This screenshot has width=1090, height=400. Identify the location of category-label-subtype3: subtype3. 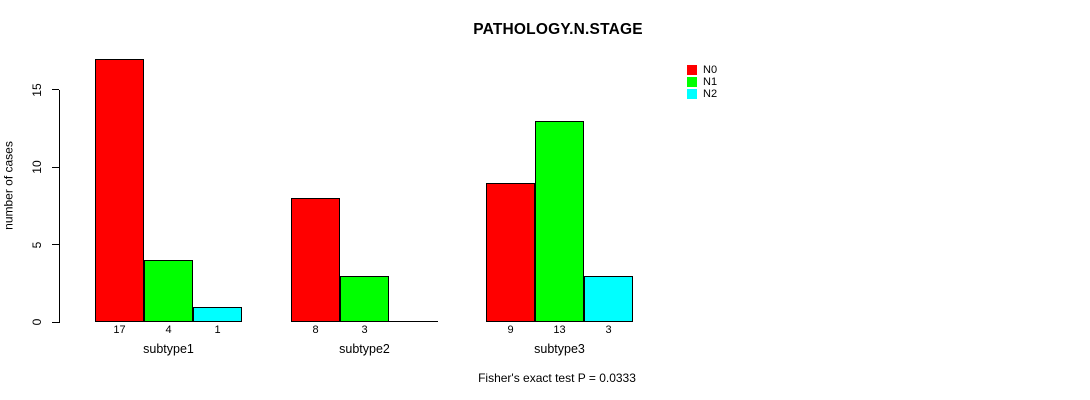
(559, 349).